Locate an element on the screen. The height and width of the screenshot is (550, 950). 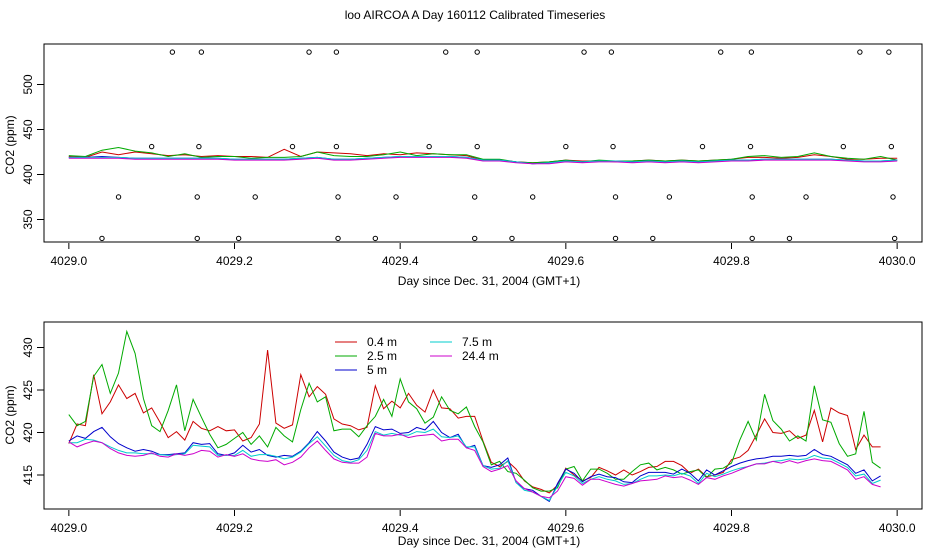
legend-label: 0.4 m is located at coordinates (382, 342).